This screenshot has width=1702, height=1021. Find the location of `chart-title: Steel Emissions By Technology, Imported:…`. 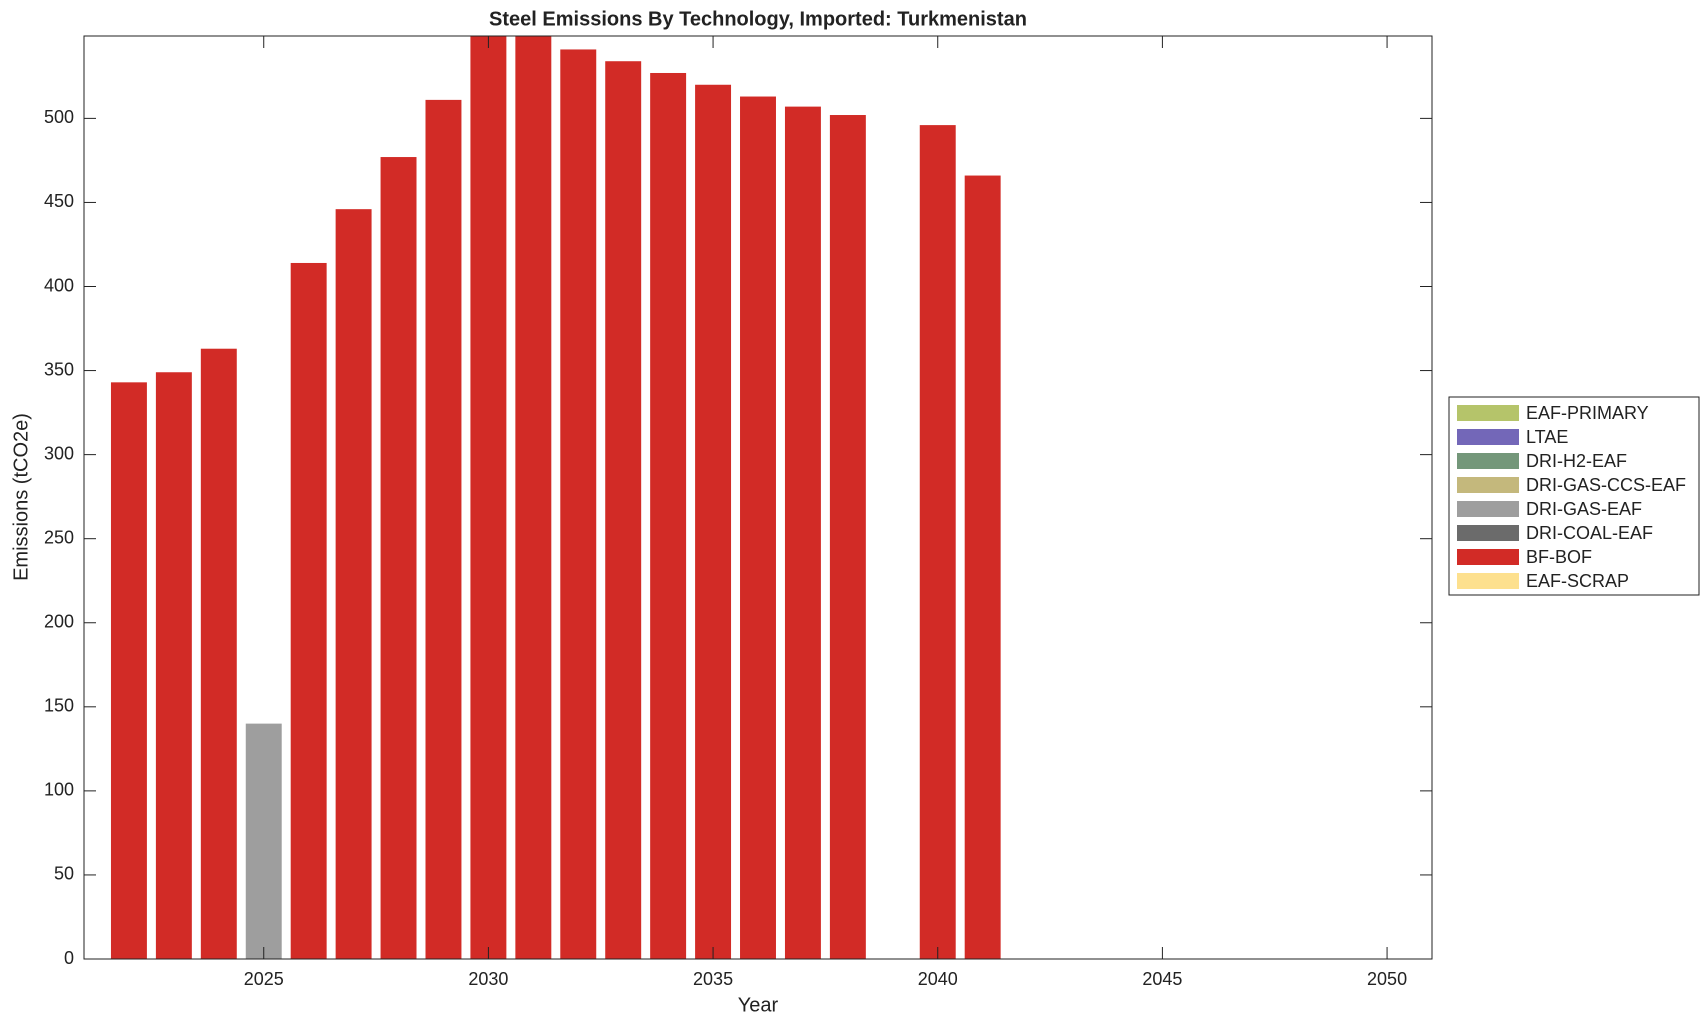

chart-title: Steel Emissions By Technology, Imported:… is located at coordinates (758, 19).